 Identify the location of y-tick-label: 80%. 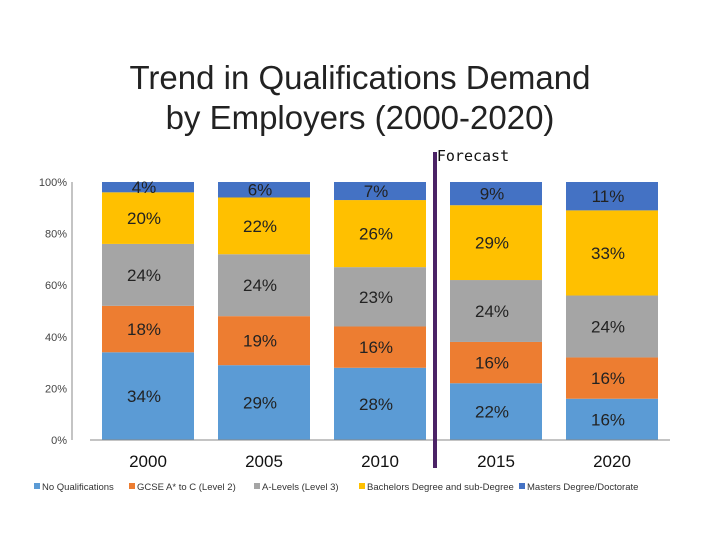
(56, 235).